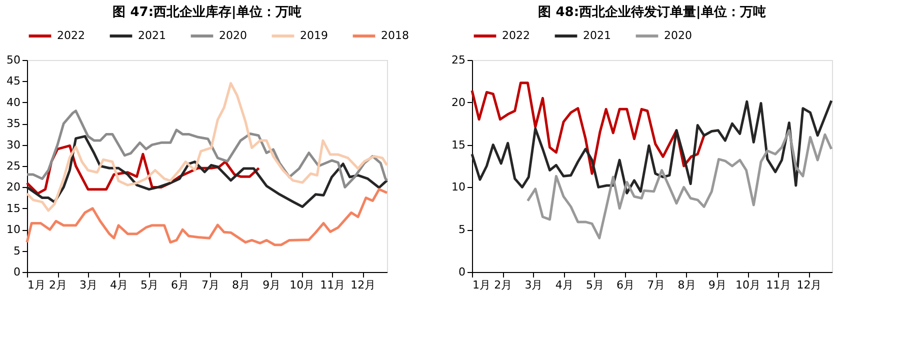  I want to click on y-tick-label: 30, so click(13, 145).